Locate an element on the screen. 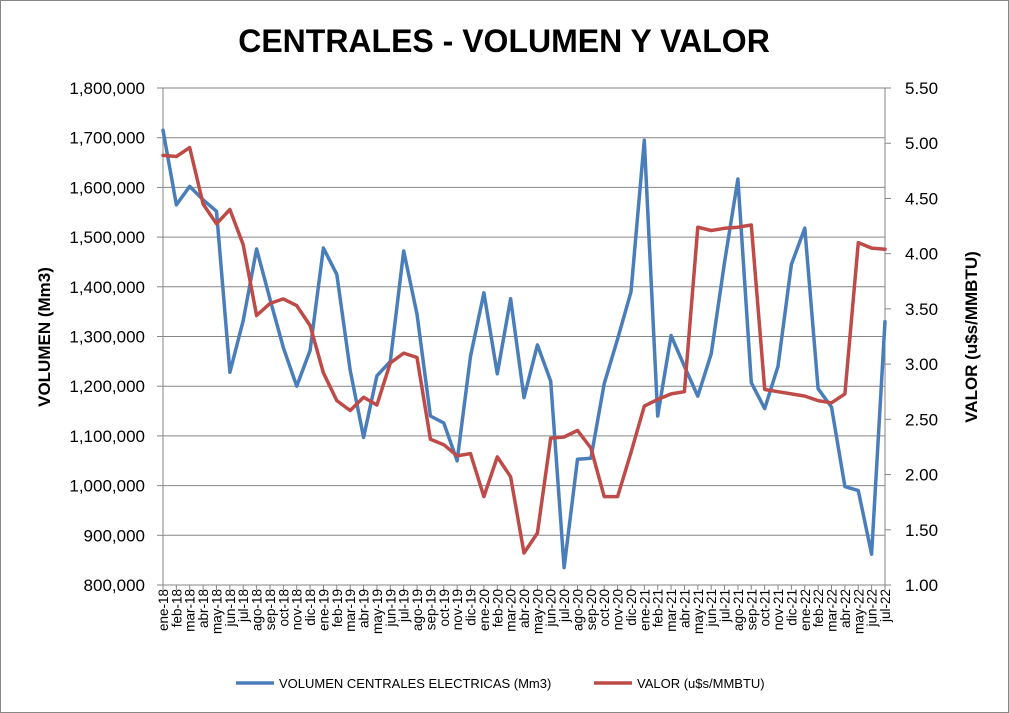 Image resolution: width=1009 pixels, height=713 pixels. right-tick-label: 3.50 is located at coordinates (921, 309).